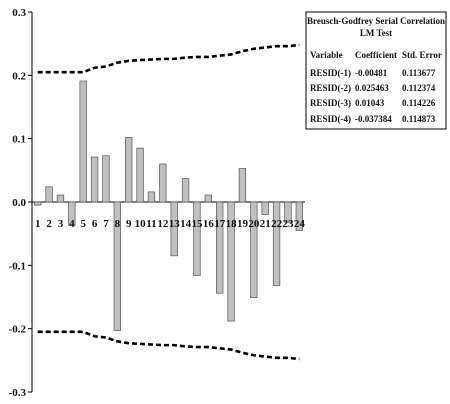  Describe the element at coordinates (118, 224) in the screenshot. I see `category-label: 8` at that location.